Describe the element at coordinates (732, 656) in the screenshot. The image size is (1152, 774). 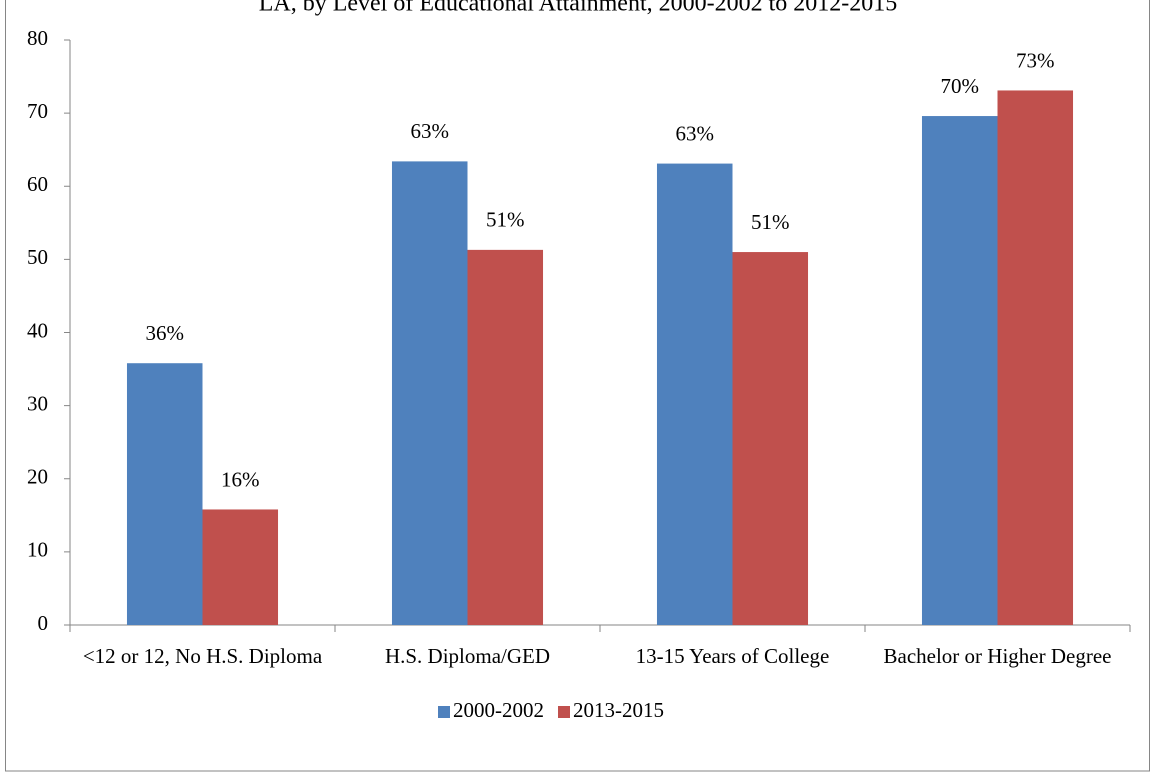
I see `x-tick-label: 13-15 Years of College` at that location.